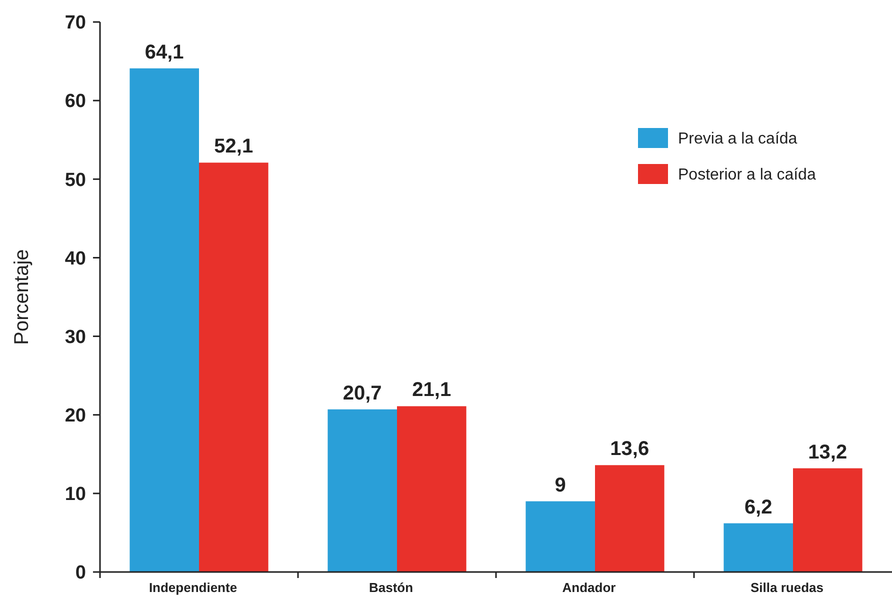 The height and width of the screenshot is (595, 892). Describe the element at coordinates (75, 337) in the screenshot. I see `y-tick-label: 30` at that location.